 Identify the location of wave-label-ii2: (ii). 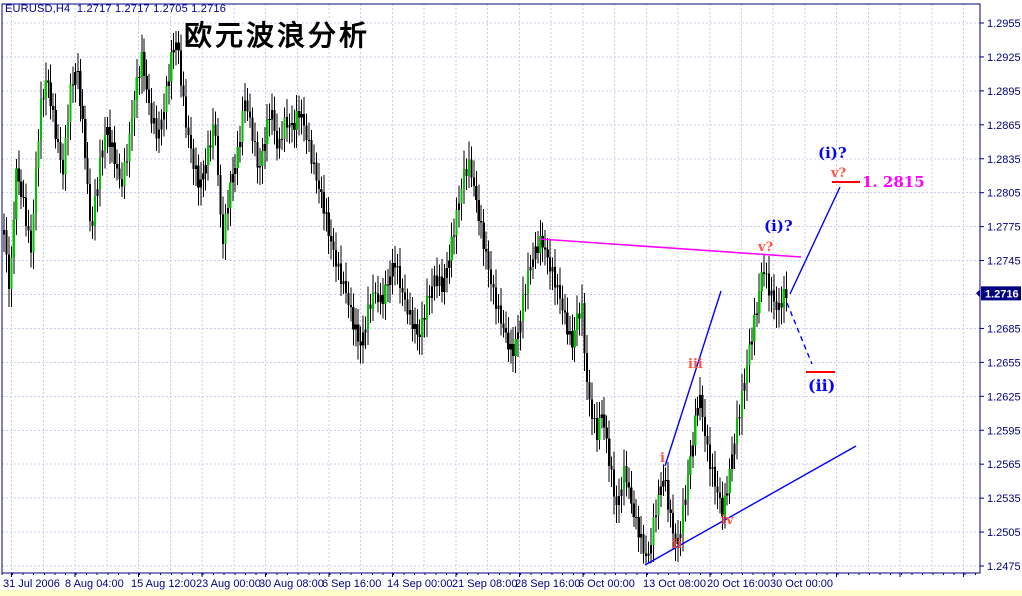
(821, 385).